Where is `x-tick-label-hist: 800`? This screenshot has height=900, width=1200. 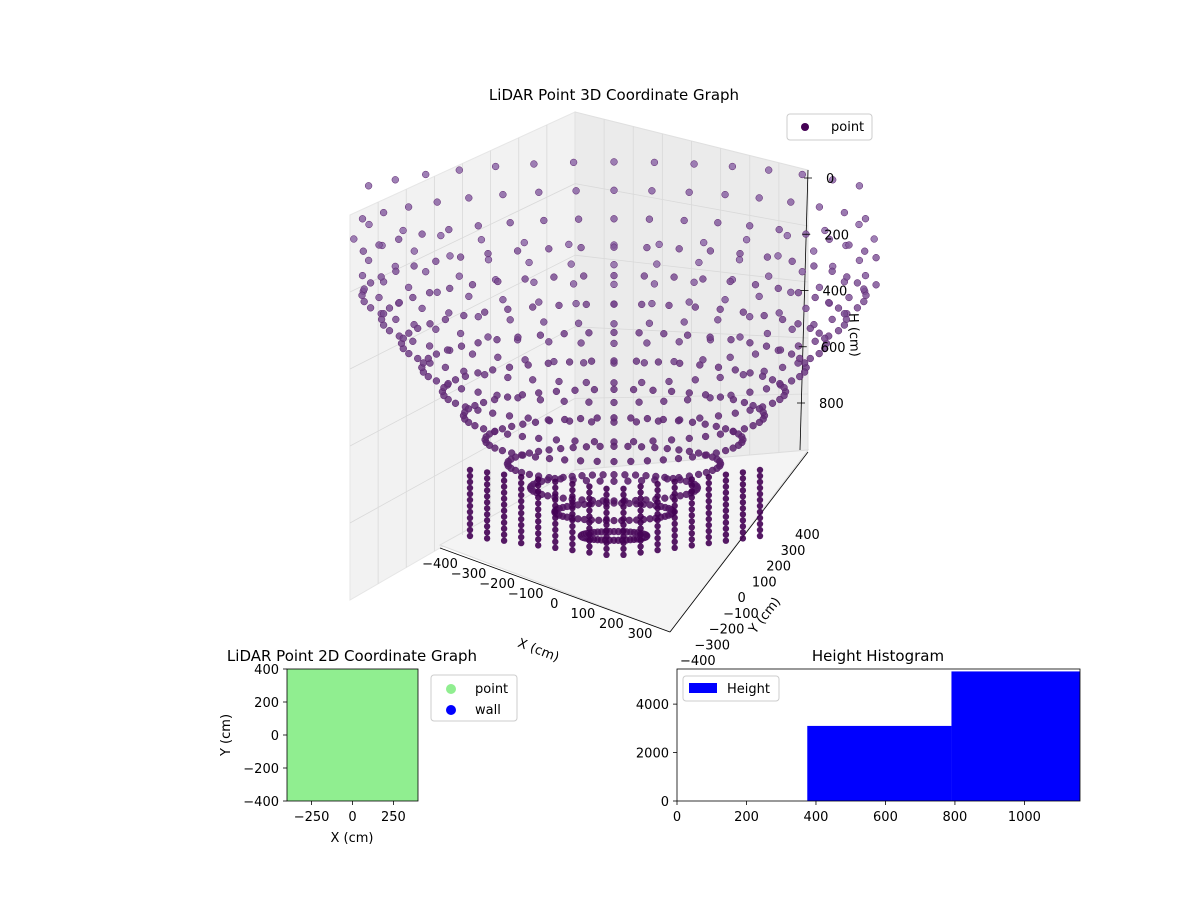
x-tick-label-hist: 800 is located at coordinates (955, 817).